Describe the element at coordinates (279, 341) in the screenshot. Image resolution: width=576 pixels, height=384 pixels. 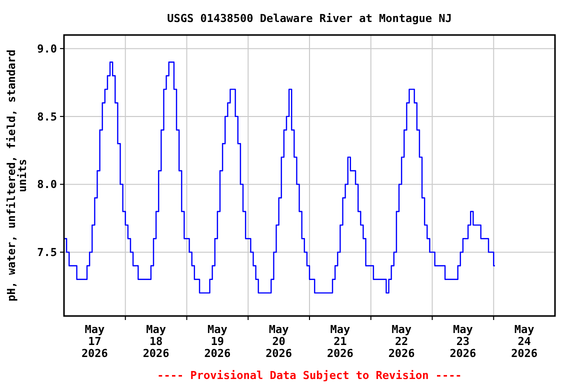
I see `x-tick-label: May 20 2026` at that location.